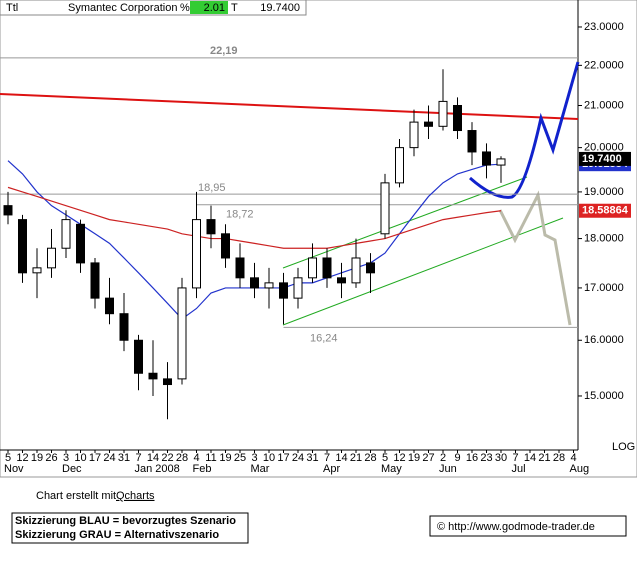  I want to click on month-label: Jul, so click(519, 469).